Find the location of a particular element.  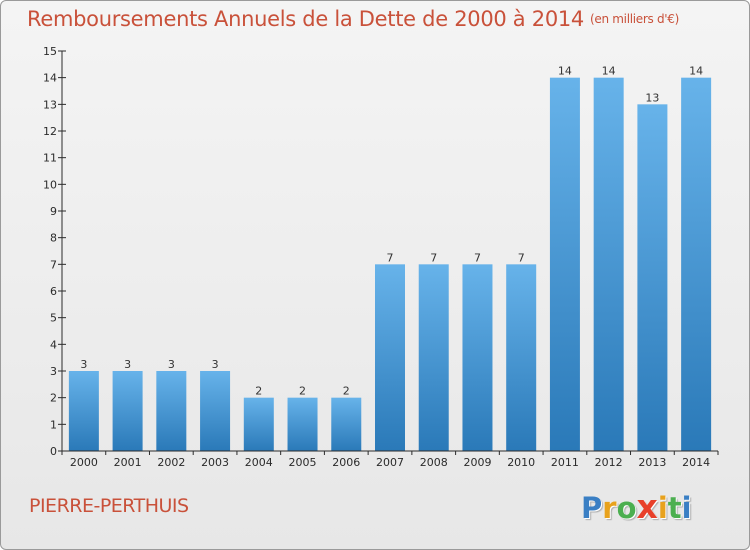

x-tick-label-2010: 2010 is located at coordinates (521, 462).